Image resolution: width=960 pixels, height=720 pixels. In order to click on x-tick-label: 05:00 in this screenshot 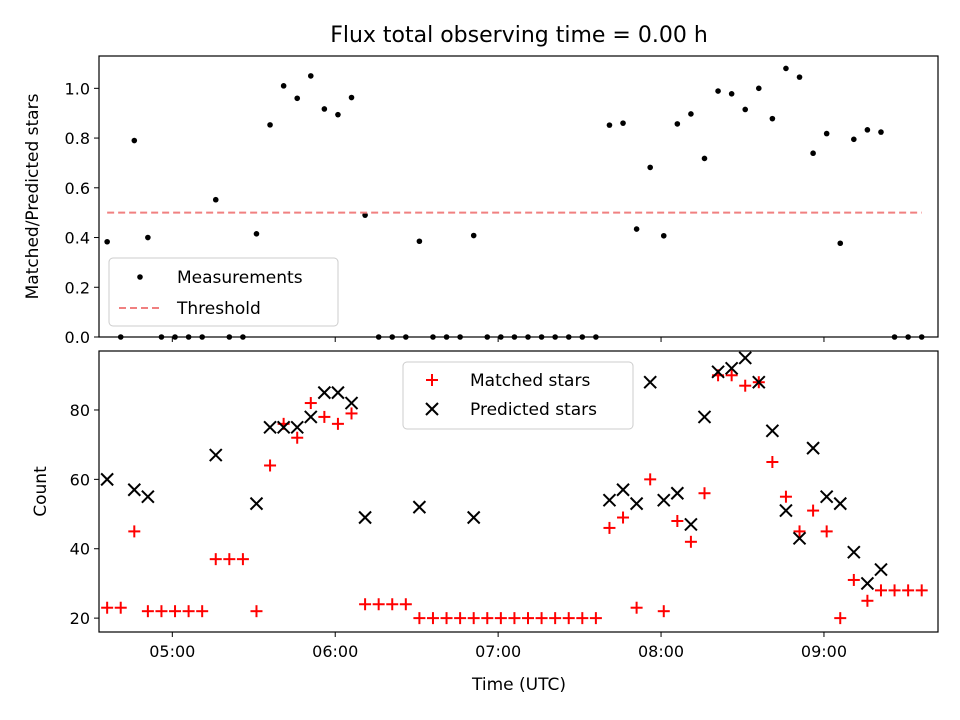, I will do `click(172, 651)`.